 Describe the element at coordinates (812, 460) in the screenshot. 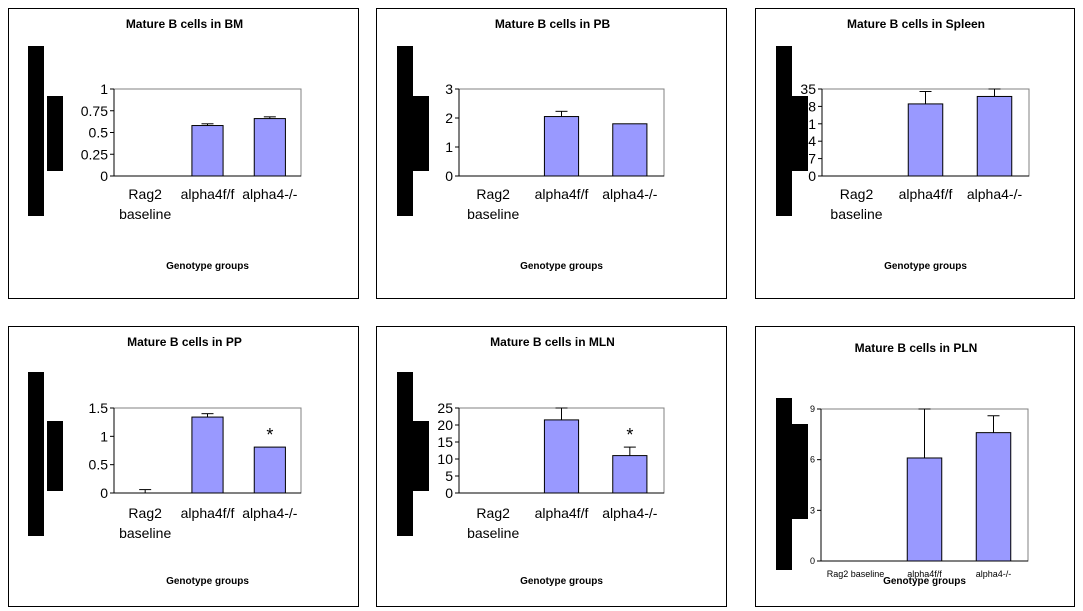

I see `y-tick-label: 6` at that location.